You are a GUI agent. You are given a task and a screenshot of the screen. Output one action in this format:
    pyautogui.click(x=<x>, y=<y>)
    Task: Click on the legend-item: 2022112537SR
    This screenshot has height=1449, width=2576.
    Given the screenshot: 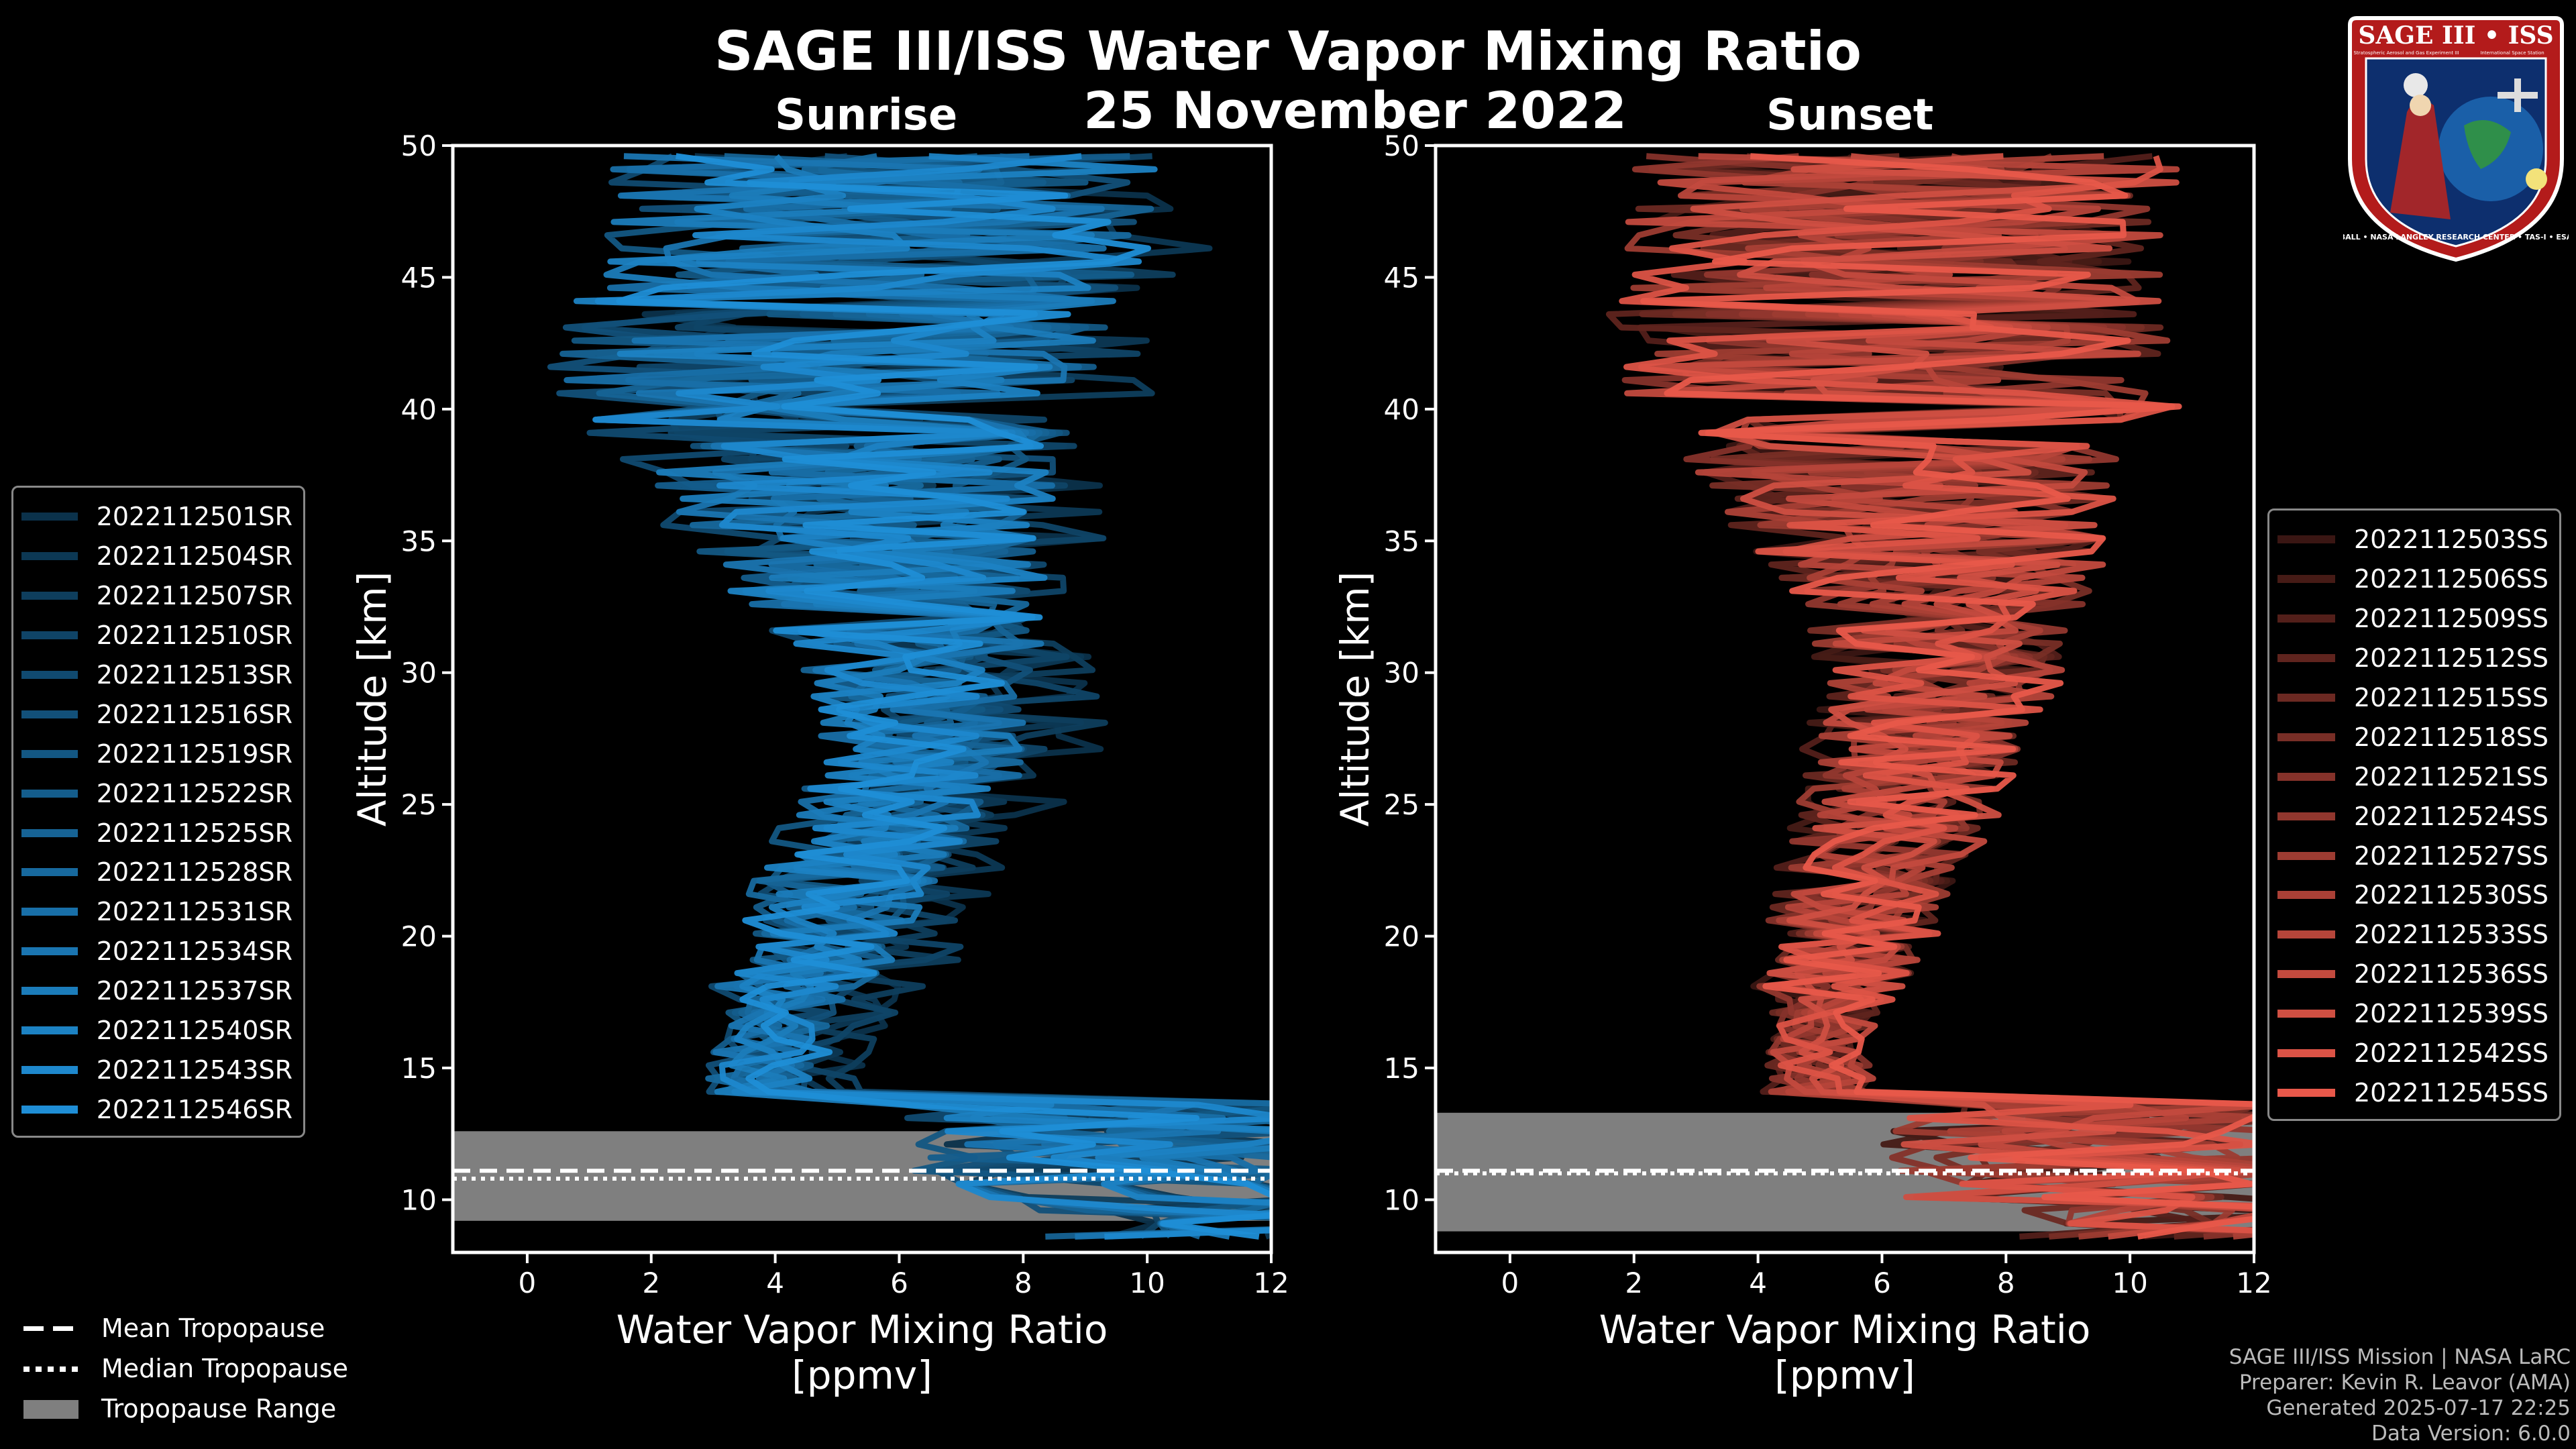 What is the action you would take?
    pyautogui.click(x=156, y=991)
    